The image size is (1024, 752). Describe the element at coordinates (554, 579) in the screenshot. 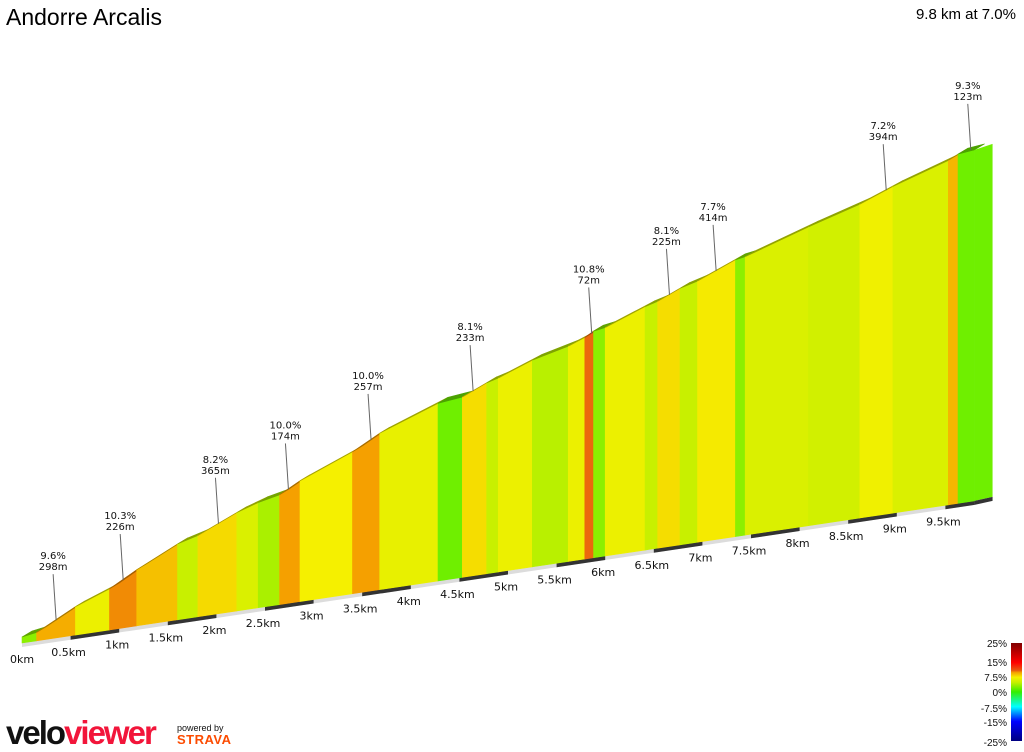

I see `tick-label: 5.5km` at that location.